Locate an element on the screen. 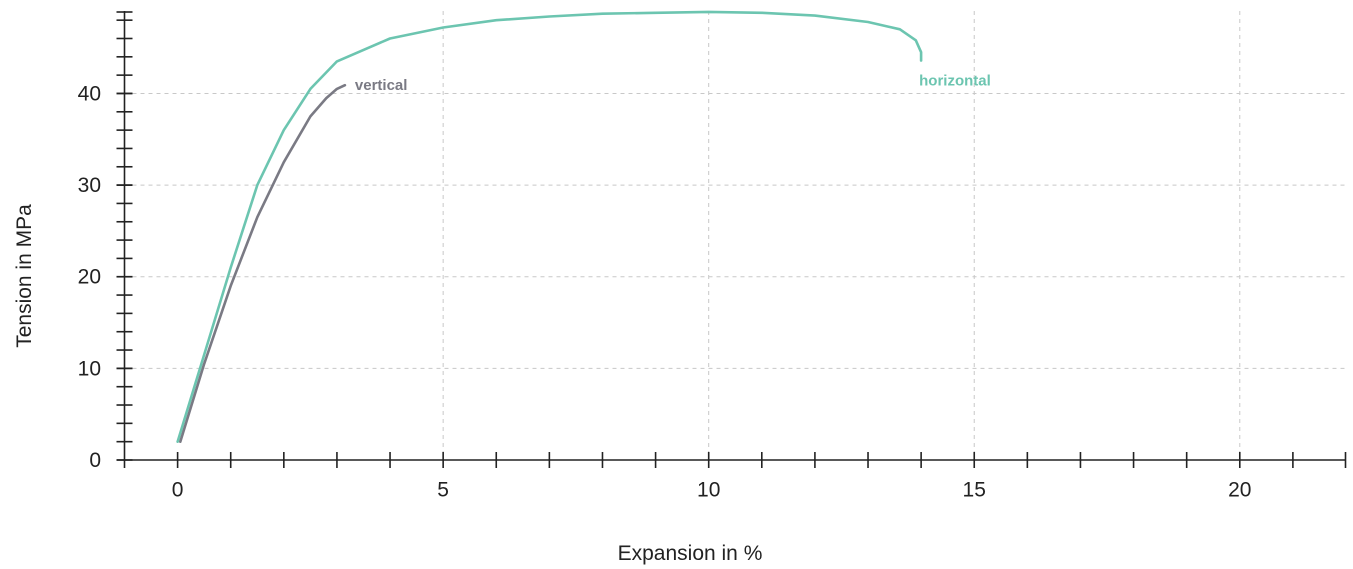 This screenshot has width=1353, height=569. series-line-vertical is located at coordinates (263, 263).